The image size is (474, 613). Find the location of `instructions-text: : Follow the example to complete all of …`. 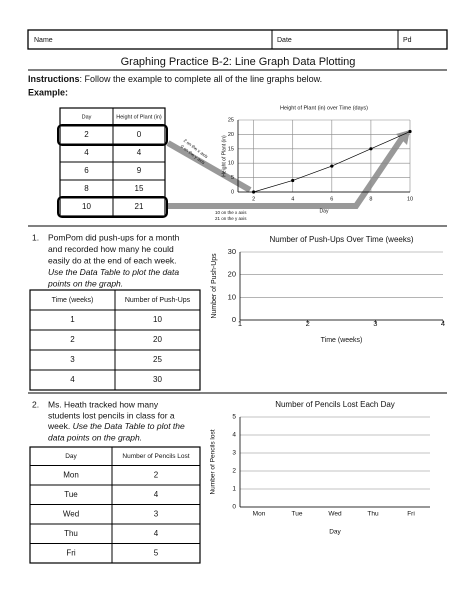

instructions-text: : Follow the example to complete all of … is located at coordinates (201, 79).